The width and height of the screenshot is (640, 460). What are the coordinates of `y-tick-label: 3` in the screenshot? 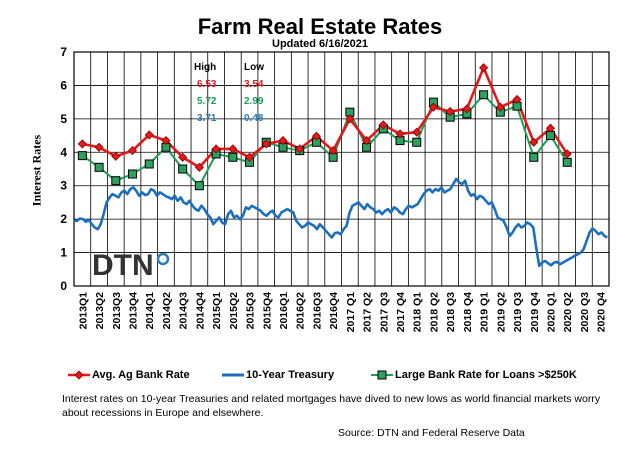 It's located at (63, 186).